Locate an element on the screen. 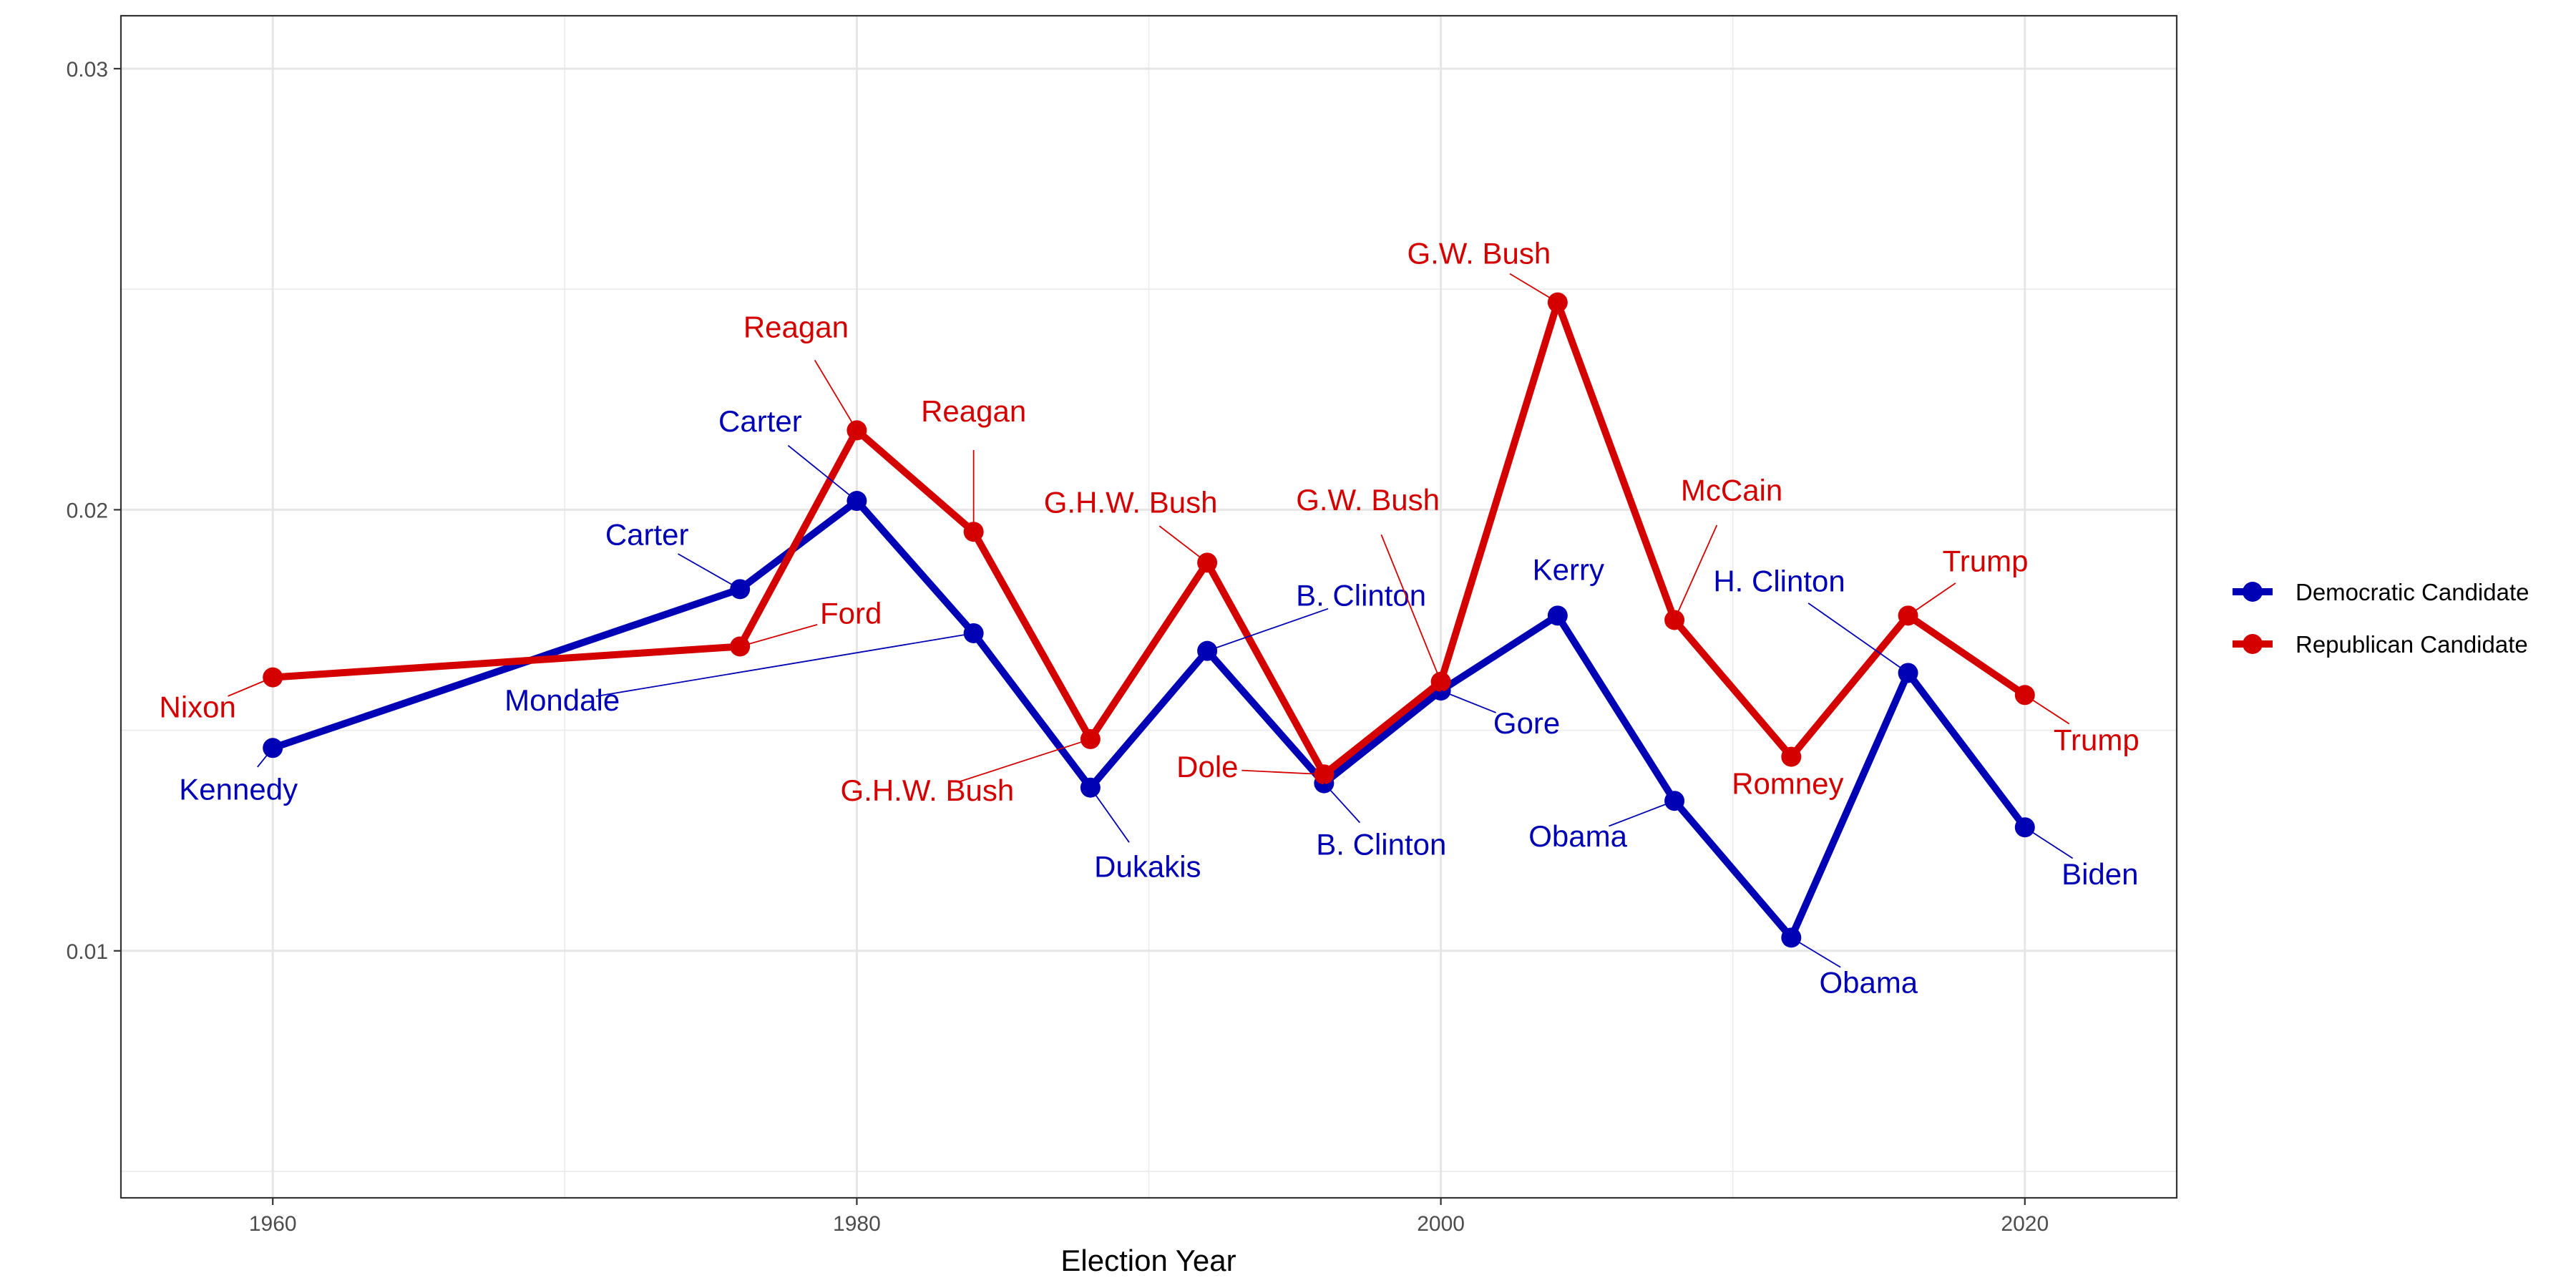 The image size is (2576, 1288). republican-point-label: McCain is located at coordinates (1731, 490).